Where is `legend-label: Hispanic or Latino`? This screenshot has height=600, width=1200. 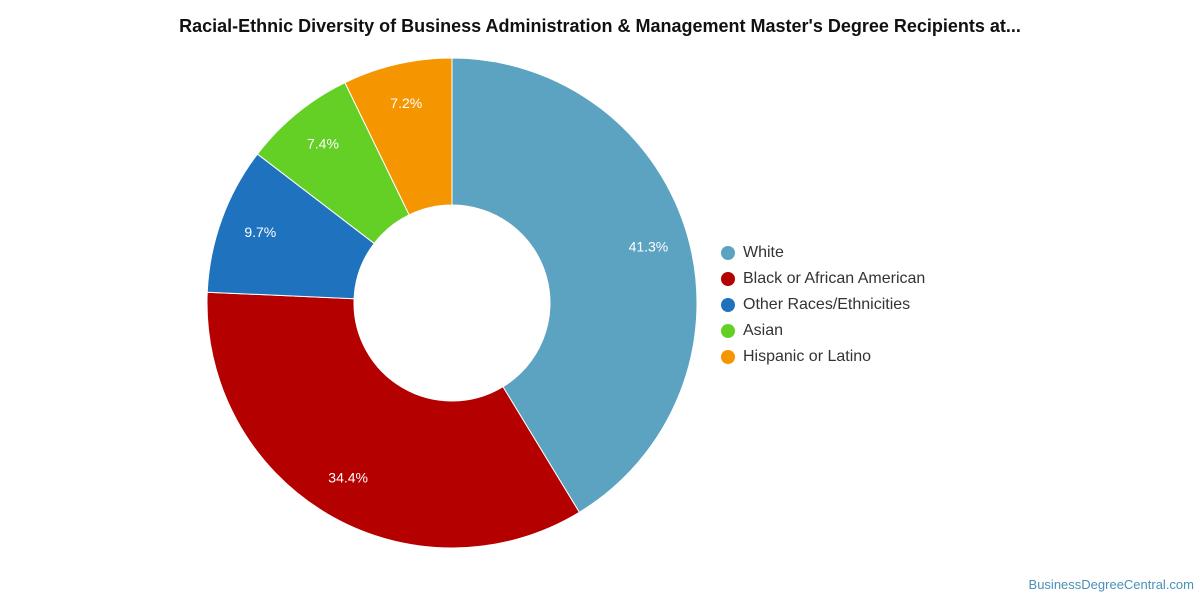 legend-label: Hispanic or Latino is located at coordinates (807, 356).